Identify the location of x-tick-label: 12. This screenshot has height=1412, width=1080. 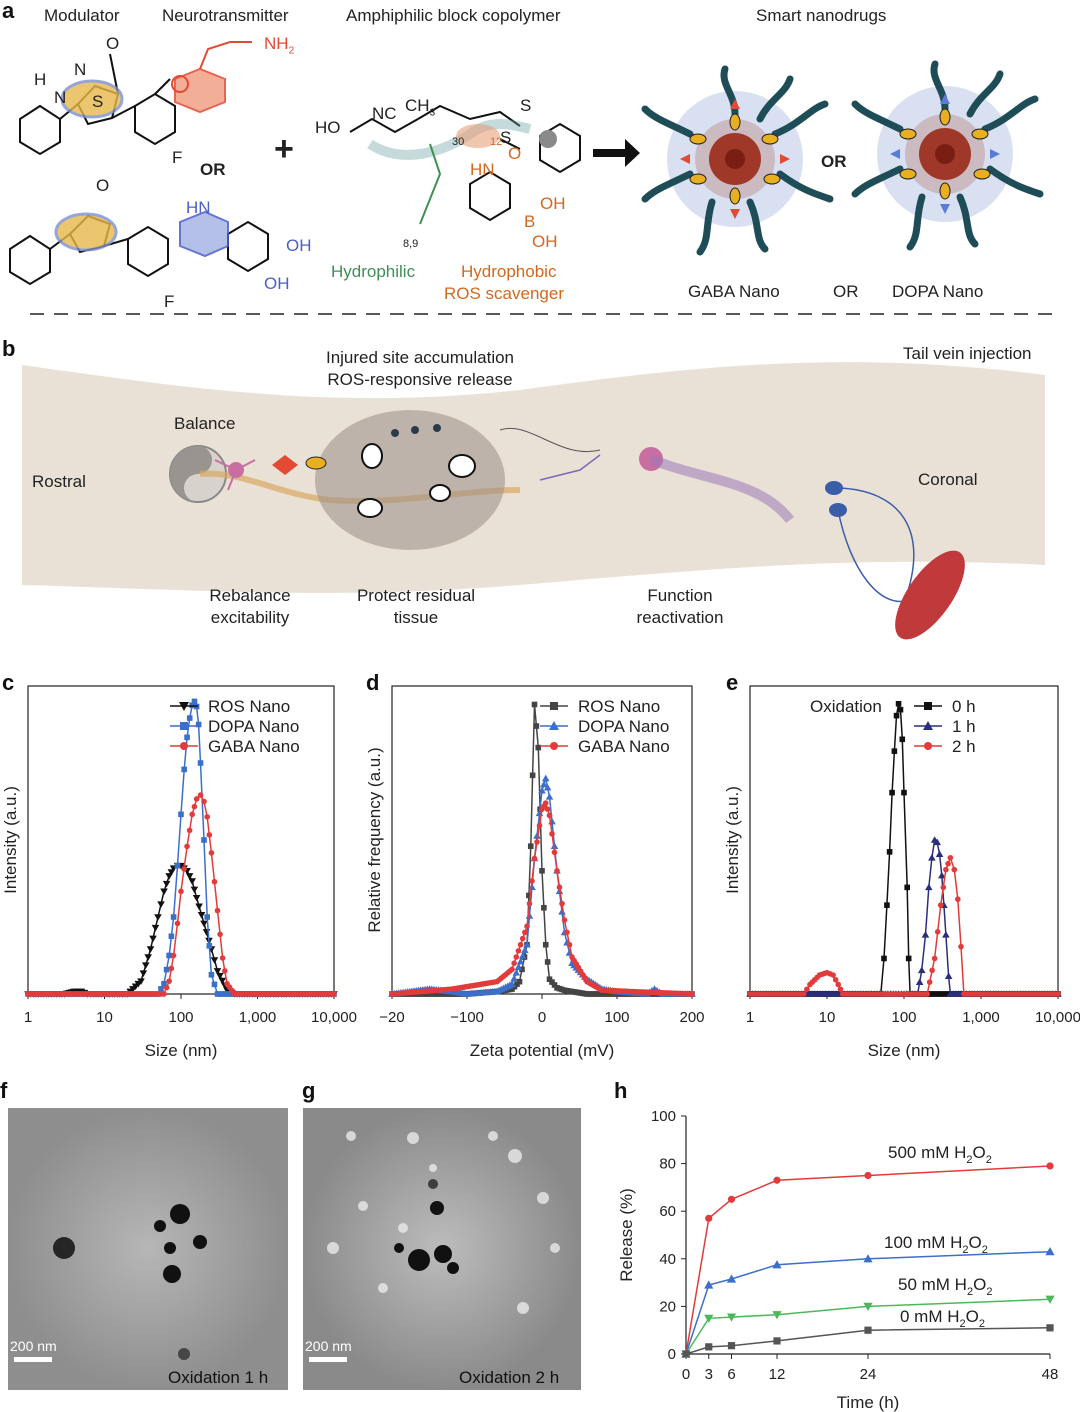
(777, 1374).